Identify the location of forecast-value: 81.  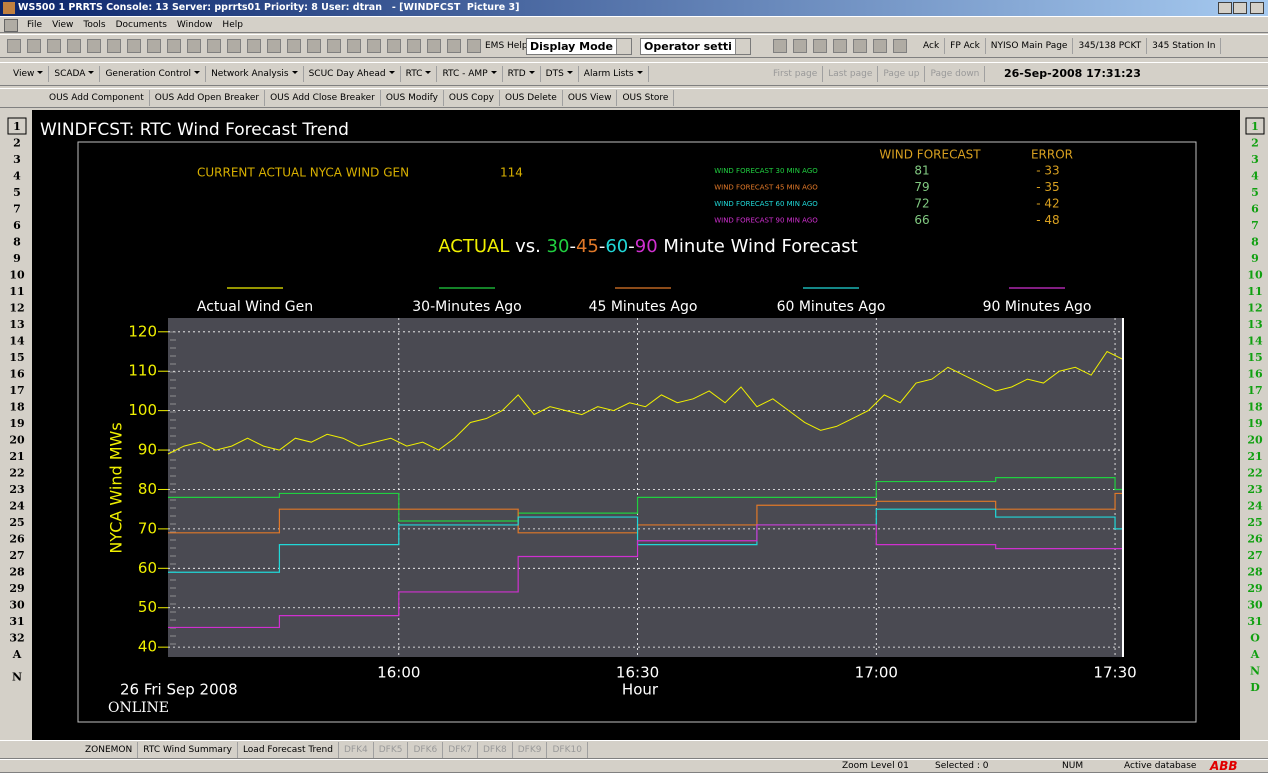
(921, 171).